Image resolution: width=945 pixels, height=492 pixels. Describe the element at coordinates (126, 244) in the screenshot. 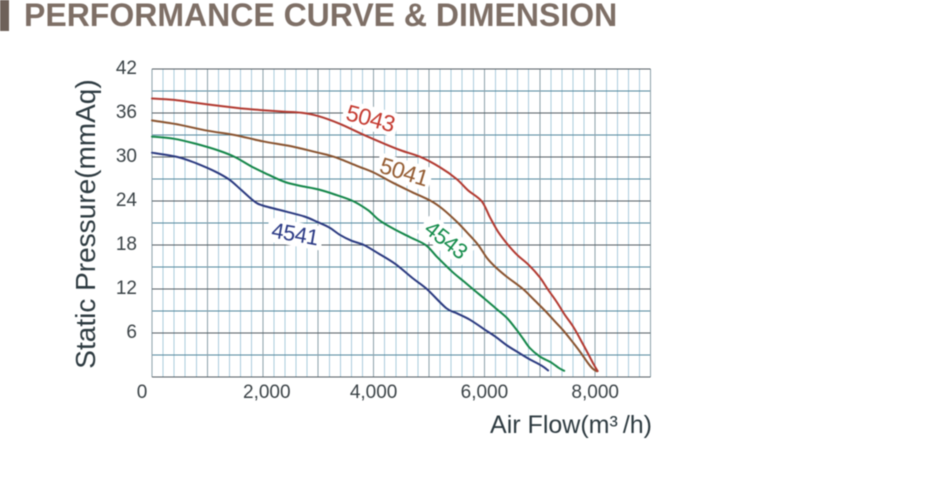

I see `svg-text: 18` at that location.